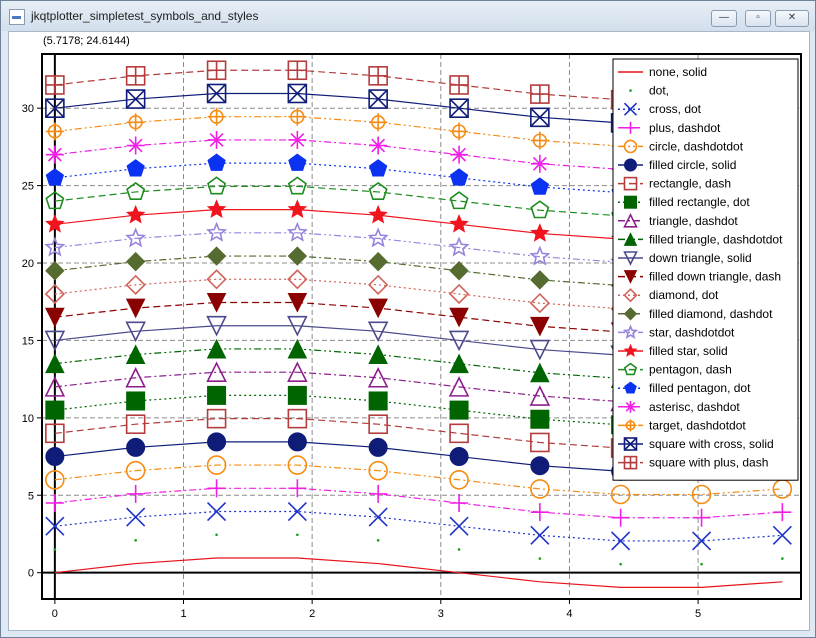 This screenshot has height=638, width=816. I want to click on legend-label: filled star, solid, so click(688, 351).